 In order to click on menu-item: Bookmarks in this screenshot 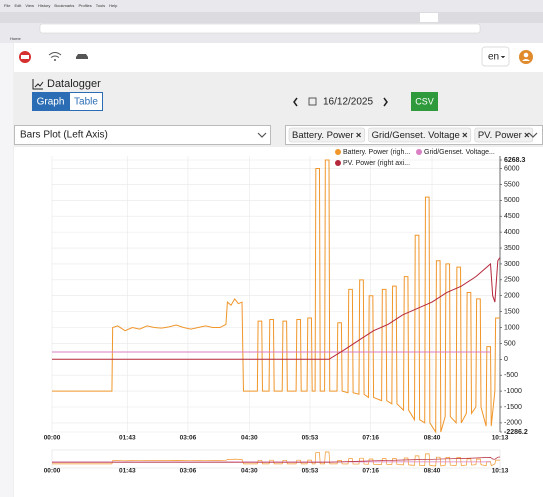, I will do `click(64, 5)`.